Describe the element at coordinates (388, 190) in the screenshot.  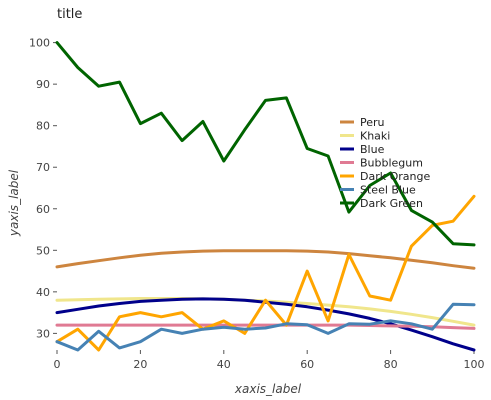
I see `legend-label-steel-blue: Steel Blue` at that location.